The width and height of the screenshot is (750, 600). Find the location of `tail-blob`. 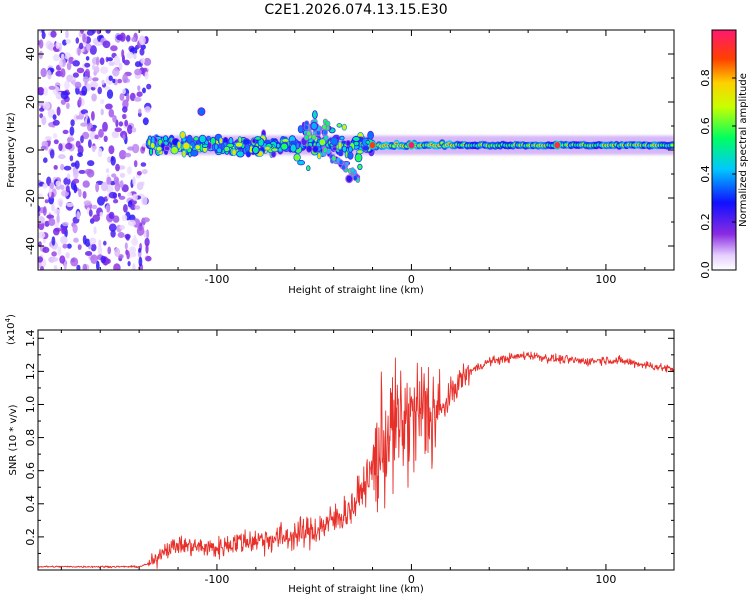

tail-blob is located at coordinates (325, 150).